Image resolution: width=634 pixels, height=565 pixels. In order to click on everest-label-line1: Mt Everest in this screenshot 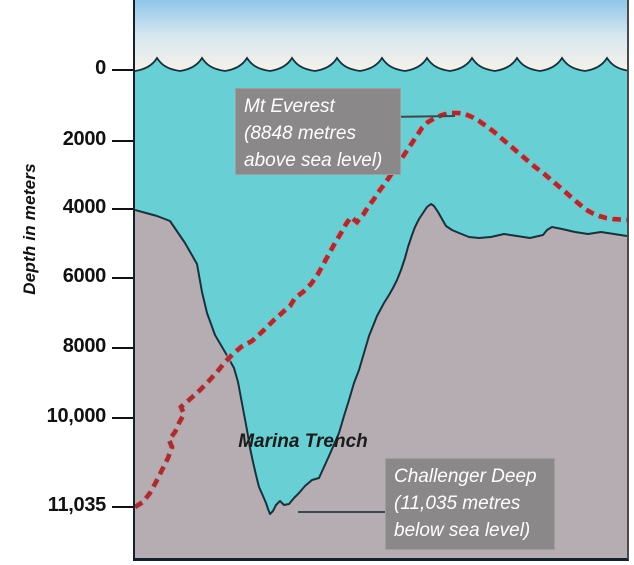, I will do `click(289, 106)`.